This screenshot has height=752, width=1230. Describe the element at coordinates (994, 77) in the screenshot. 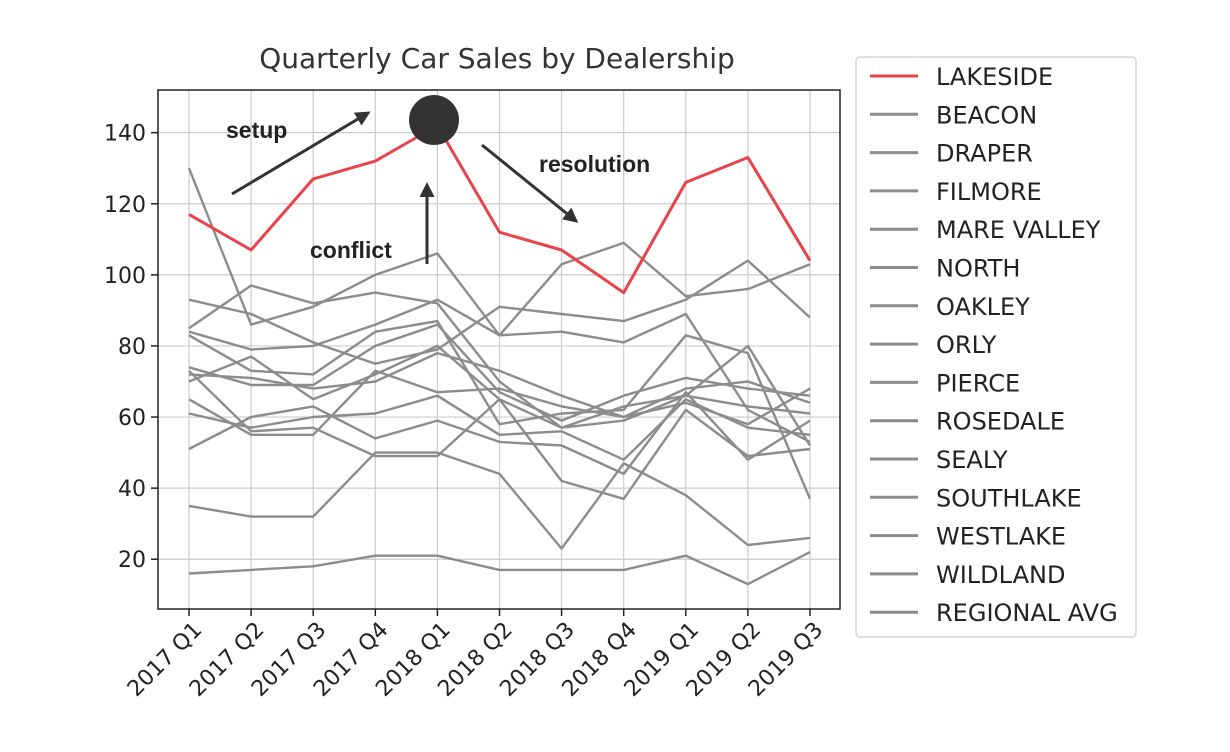

I see `legend-label: LAKESIDE` at that location.